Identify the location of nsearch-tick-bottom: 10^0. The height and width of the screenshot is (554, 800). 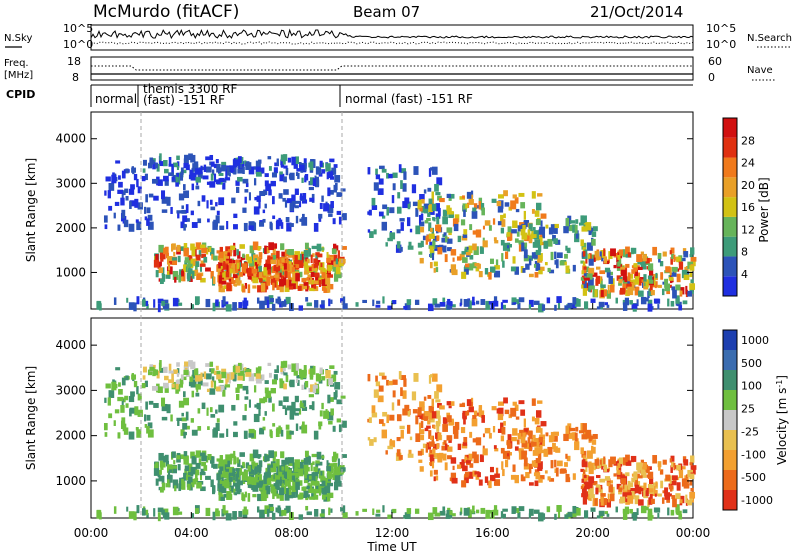
(721, 44).